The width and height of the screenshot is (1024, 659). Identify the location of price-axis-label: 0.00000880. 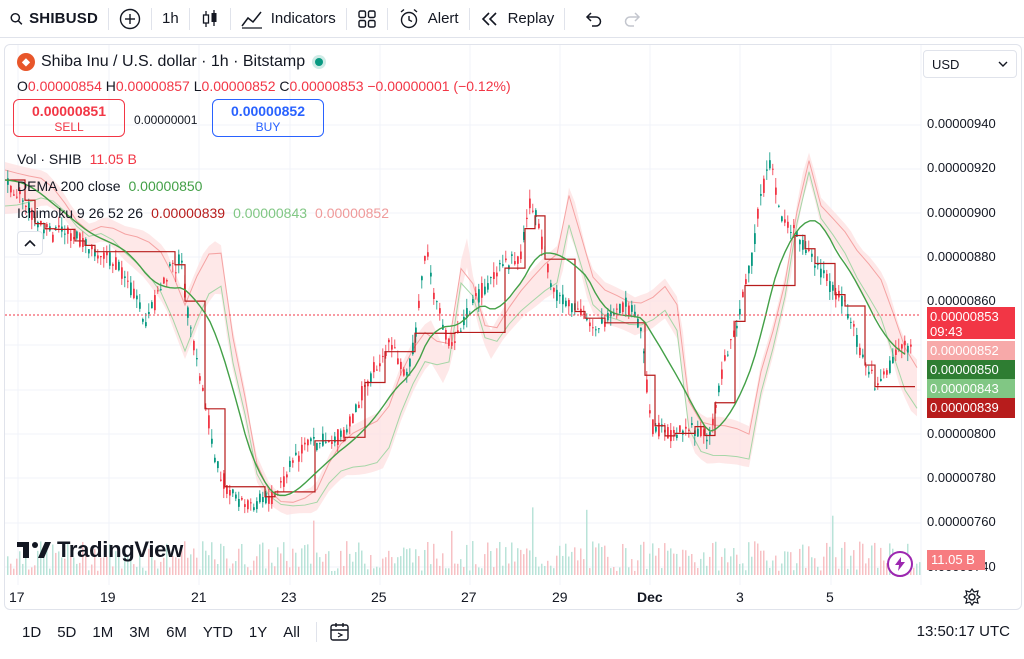
(961, 256).